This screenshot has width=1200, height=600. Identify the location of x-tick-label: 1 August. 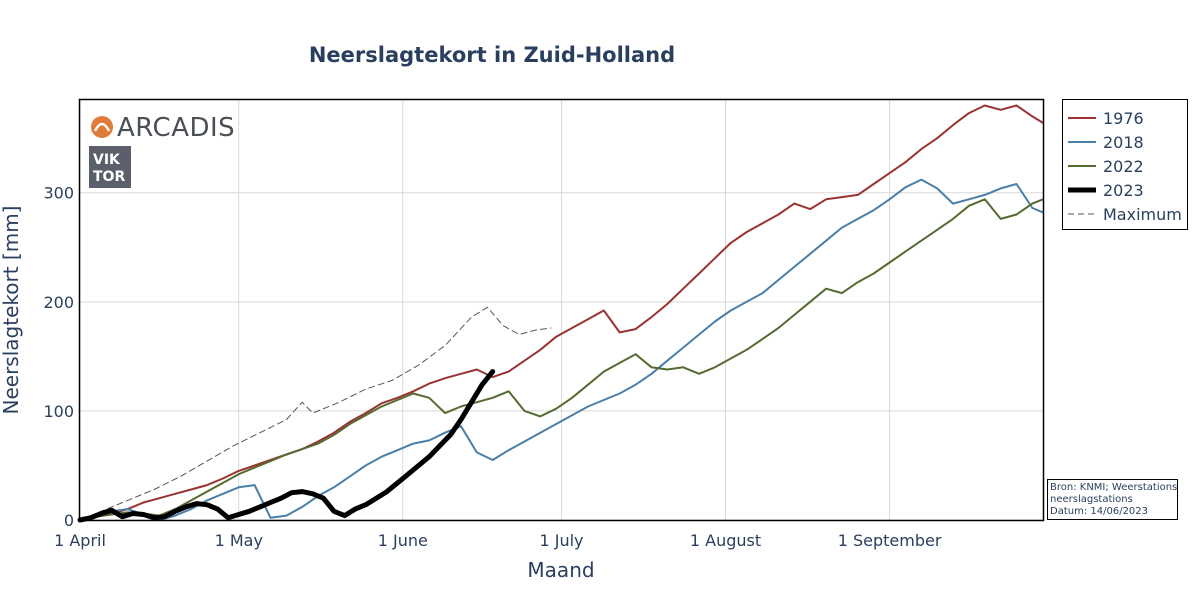
(725, 540).